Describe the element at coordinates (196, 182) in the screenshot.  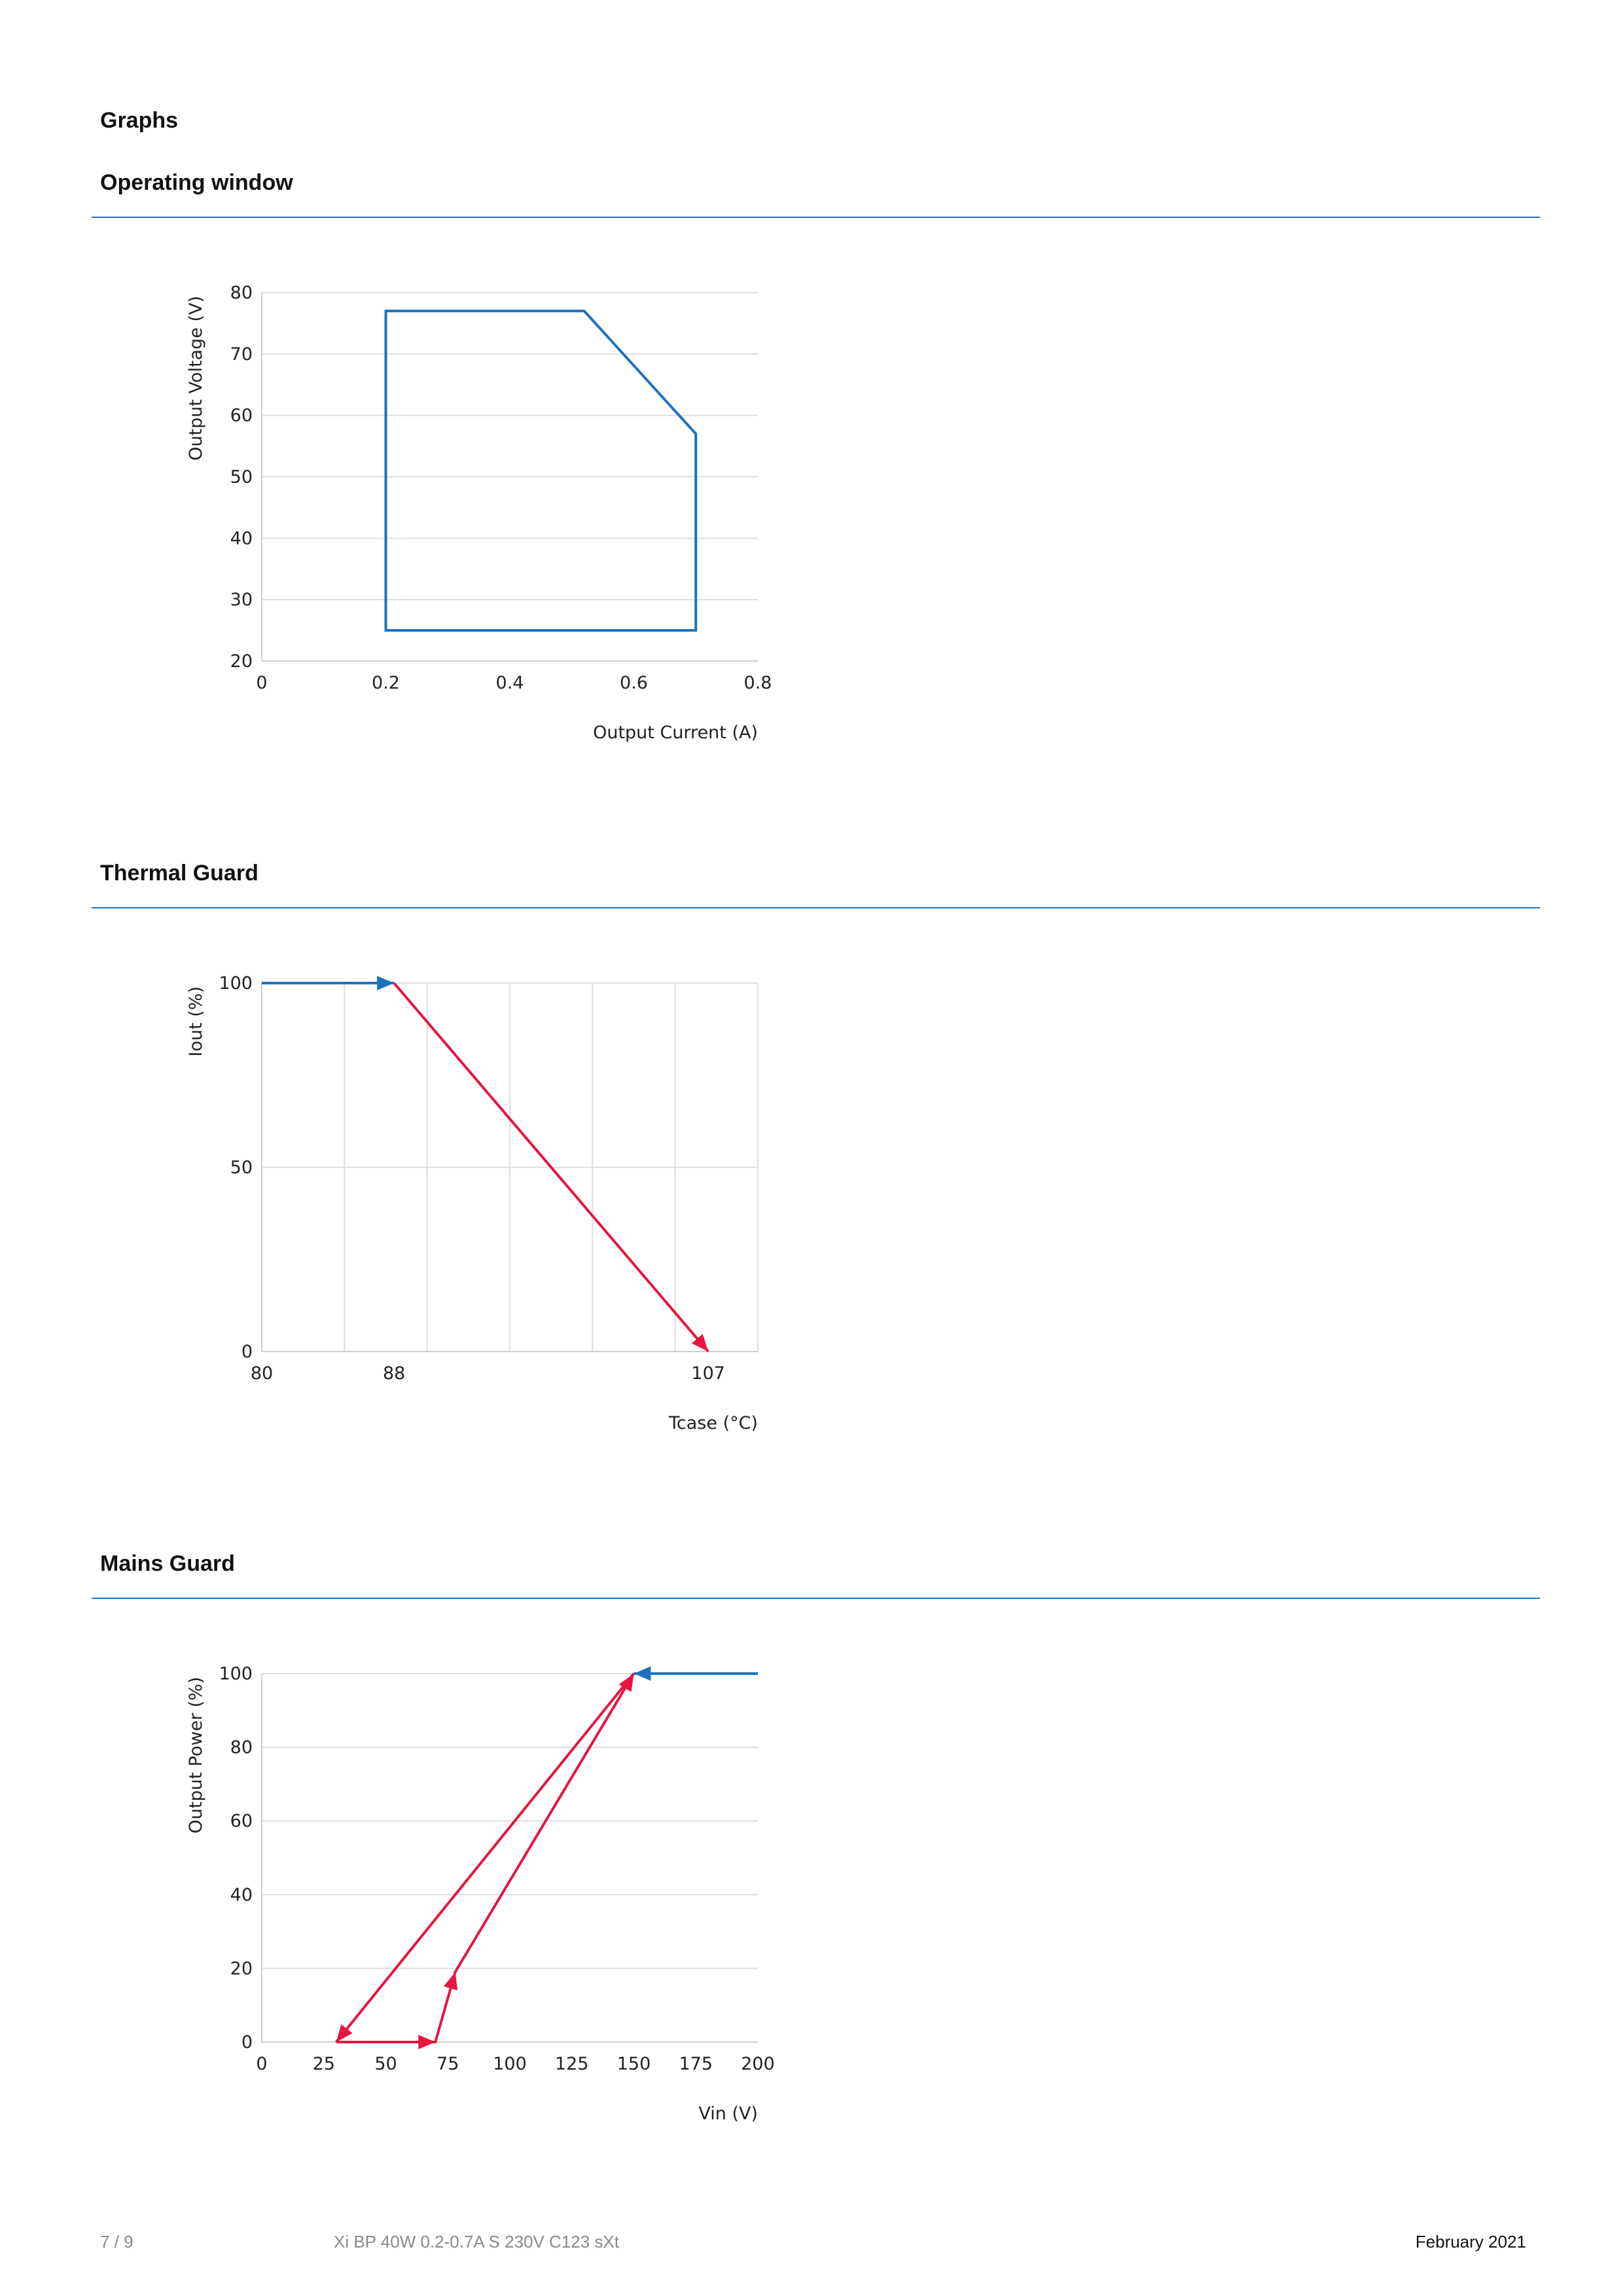
I see `section-title-operating-window: Operating window` at that location.